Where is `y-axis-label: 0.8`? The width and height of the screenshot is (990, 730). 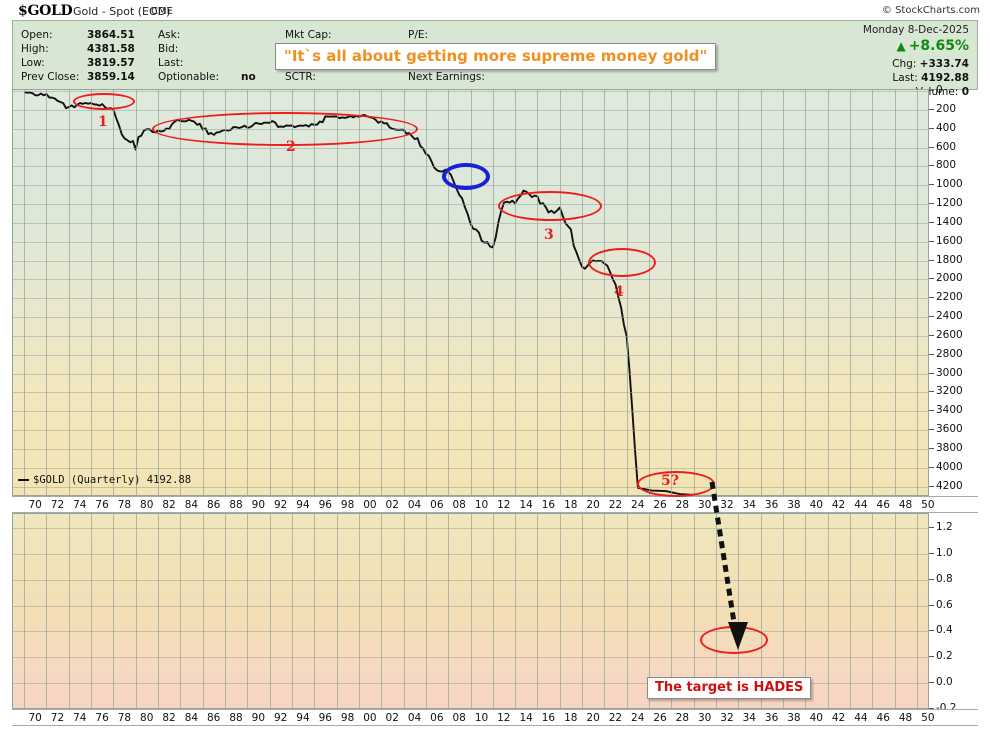
y-axis-label: 0.8 is located at coordinates (944, 579).